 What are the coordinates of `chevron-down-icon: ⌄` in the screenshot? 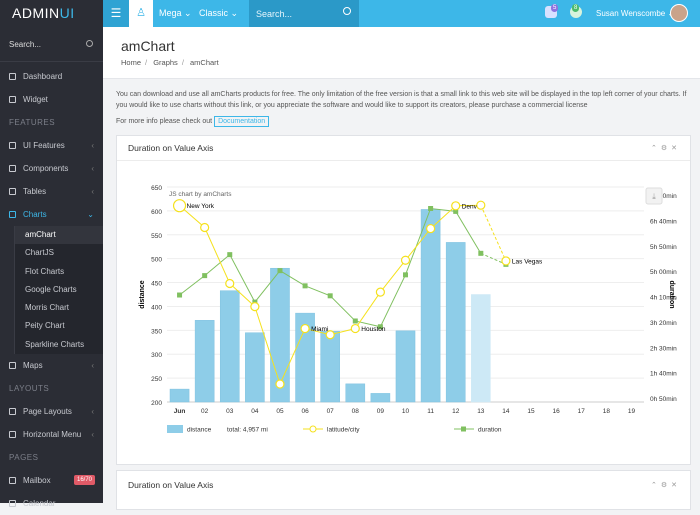 It's located at (90, 214).